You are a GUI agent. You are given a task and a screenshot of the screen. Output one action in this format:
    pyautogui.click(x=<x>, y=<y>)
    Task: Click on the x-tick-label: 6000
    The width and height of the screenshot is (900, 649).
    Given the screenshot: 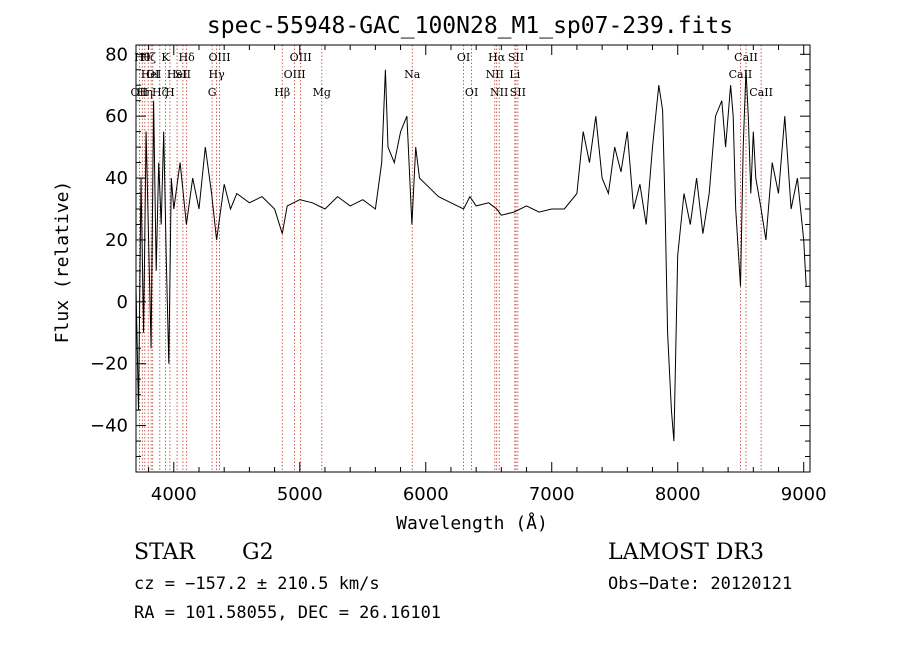 What is the action you would take?
    pyautogui.click(x=426, y=494)
    